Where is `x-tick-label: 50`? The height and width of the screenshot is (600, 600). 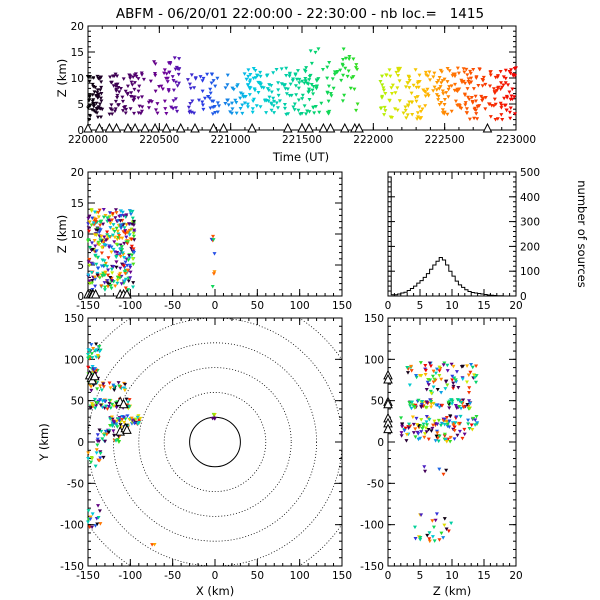 x-tick-label: 50 is located at coordinates (257, 576).